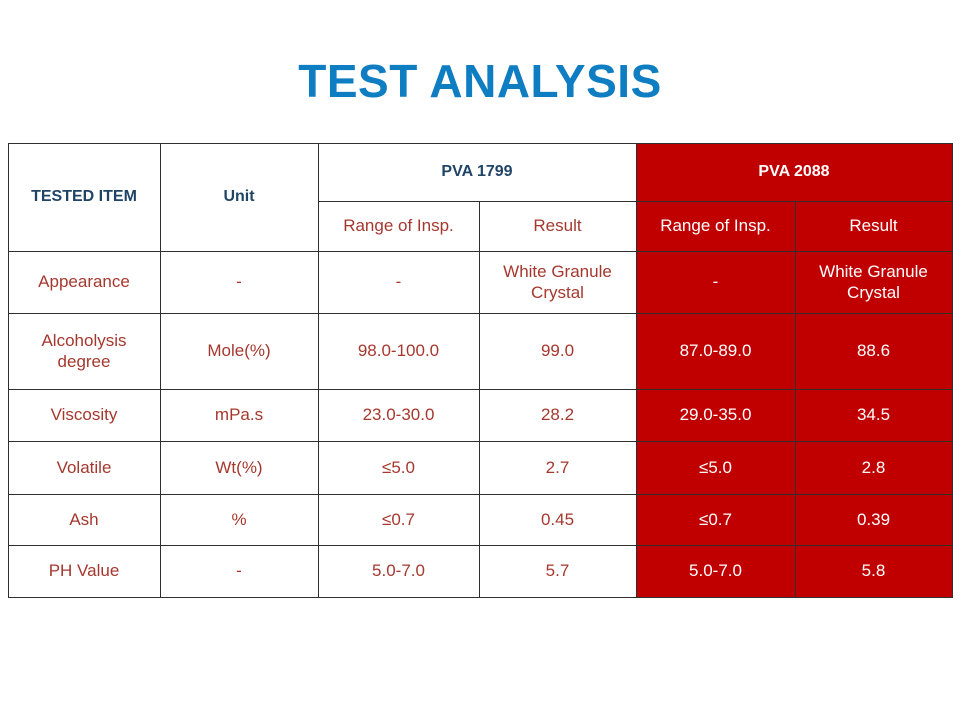 This screenshot has width=960, height=720. What do you see at coordinates (557, 415) in the screenshot?
I see `cell-pva1799-result: 28.2` at bounding box center [557, 415].